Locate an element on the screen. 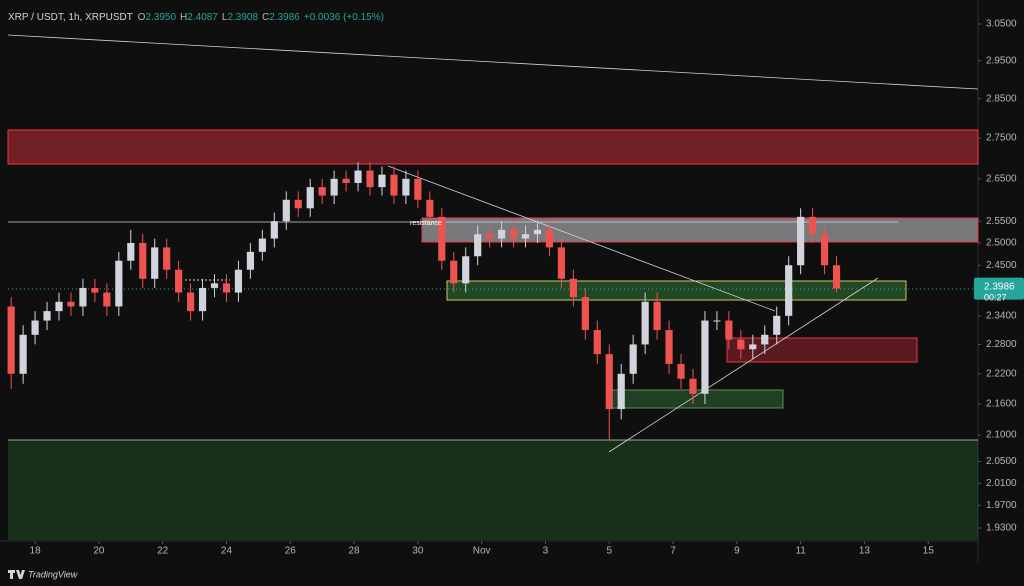 The image size is (1024, 586). x-tick-label: 3 is located at coordinates (546, 551).